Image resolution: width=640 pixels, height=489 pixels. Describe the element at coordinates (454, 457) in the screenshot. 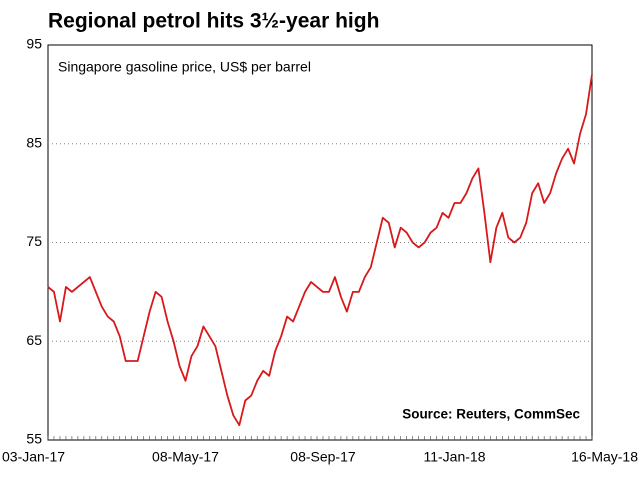

I see `x-tick-label: 11-Jan-18` at that location.